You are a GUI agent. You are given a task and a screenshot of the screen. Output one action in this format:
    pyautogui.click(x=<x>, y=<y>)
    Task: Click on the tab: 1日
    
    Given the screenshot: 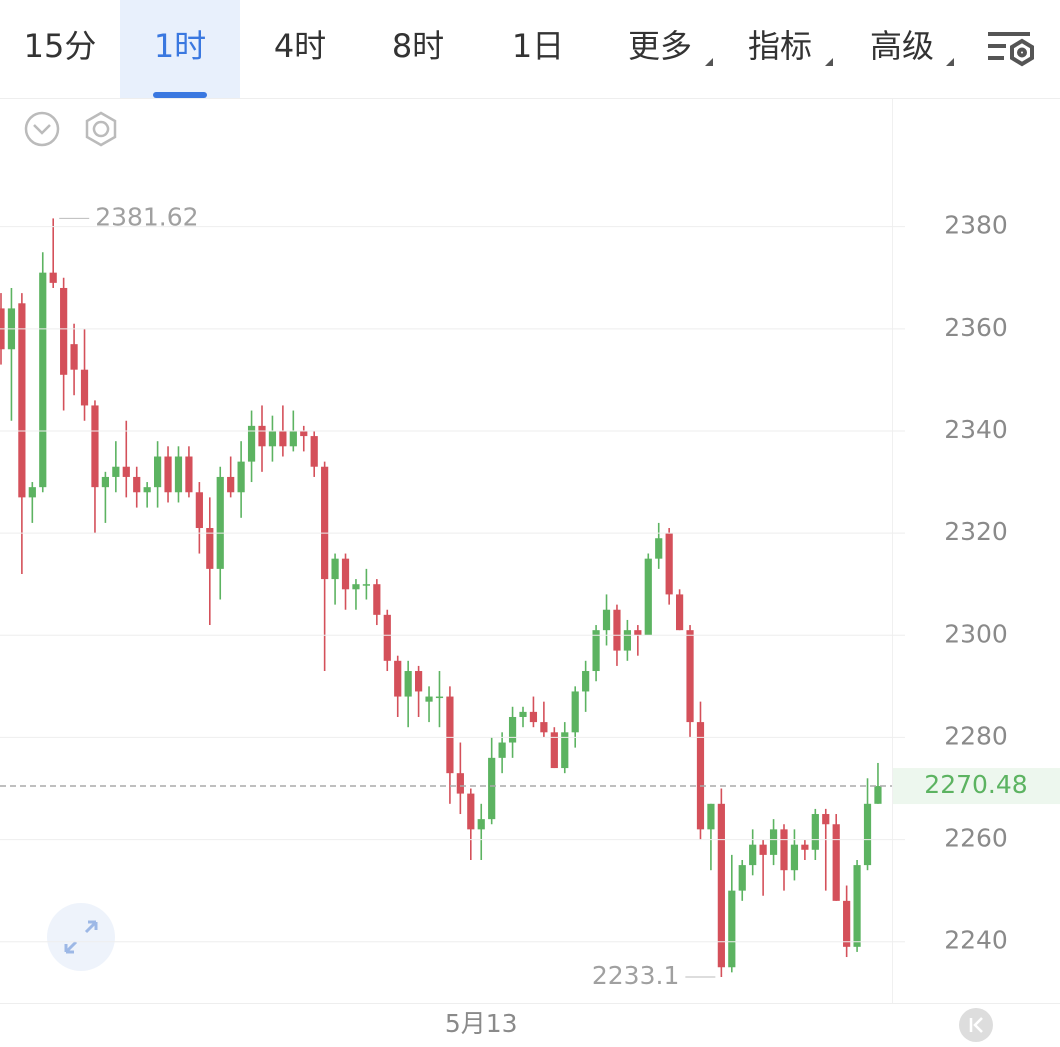 What is the action you would take?
    pyautogui.click(x=538, y=46)
    